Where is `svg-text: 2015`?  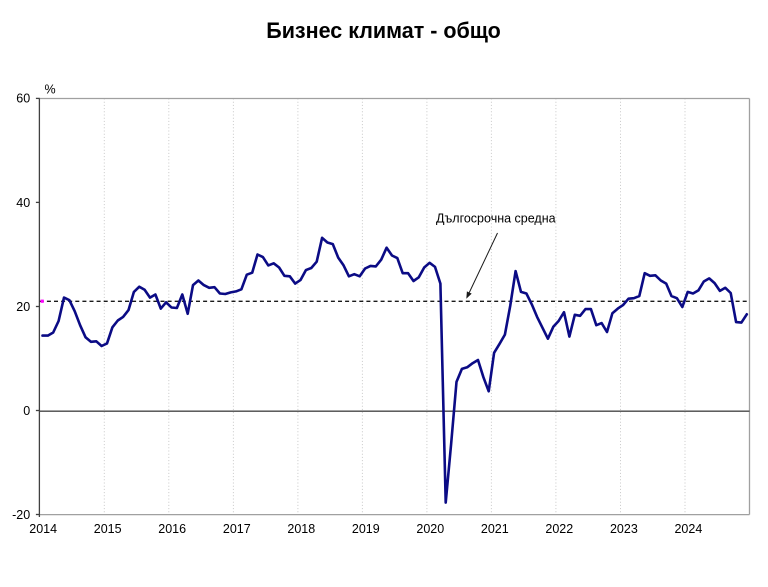 svg-text: 2015 is located at coordinates (108, 529).